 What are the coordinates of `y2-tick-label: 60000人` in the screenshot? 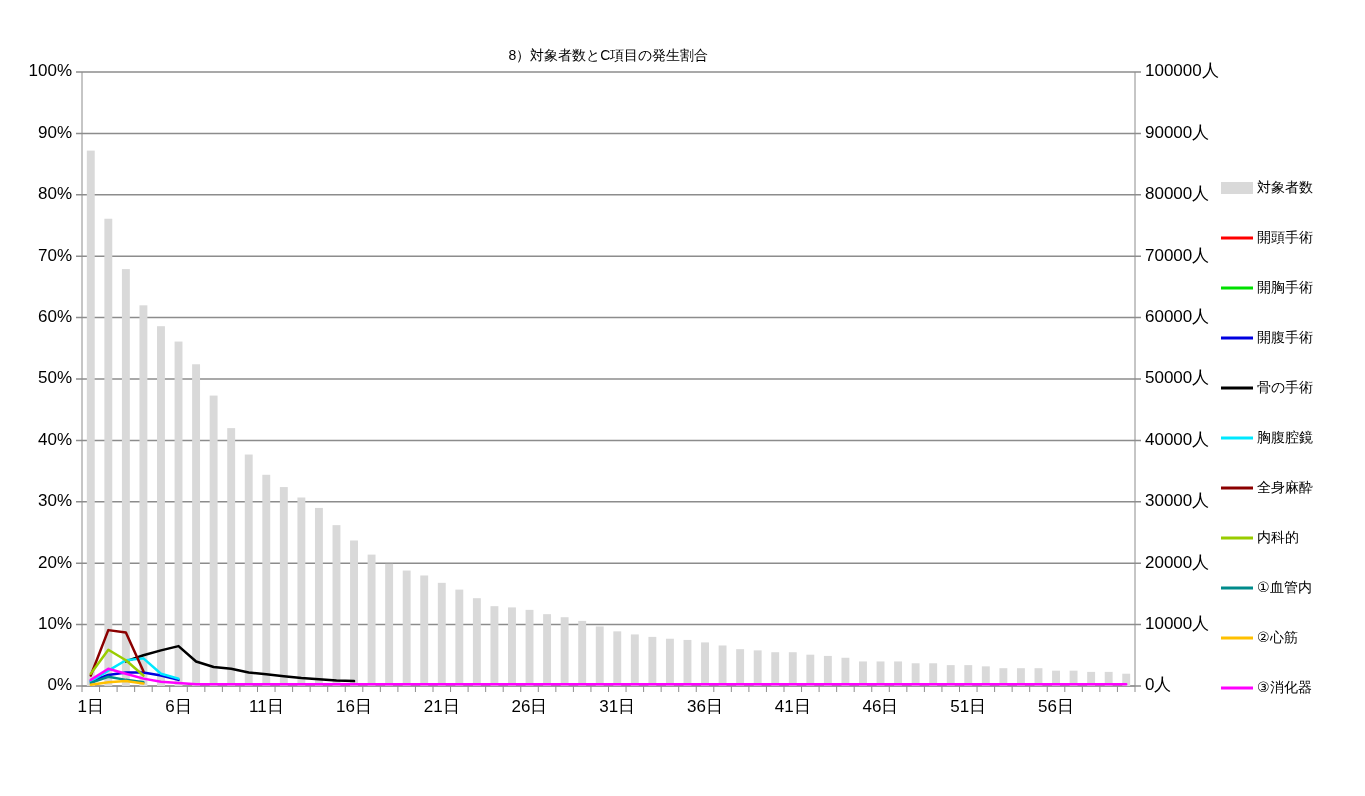 It's located at (1177, 317).